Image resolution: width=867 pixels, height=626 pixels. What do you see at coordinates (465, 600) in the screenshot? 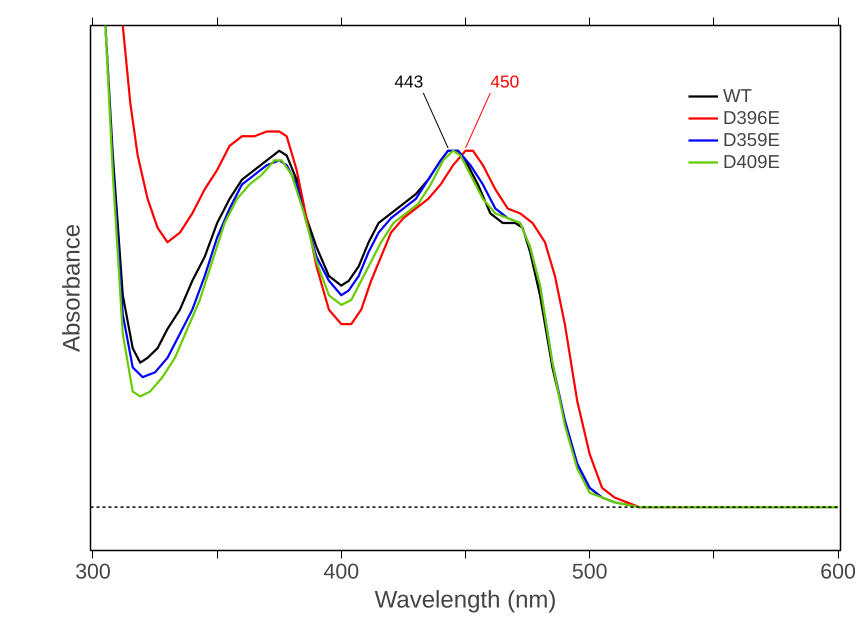
I see `x-axis-title: Wavelength (nm)` at bounding box center [465, 600].